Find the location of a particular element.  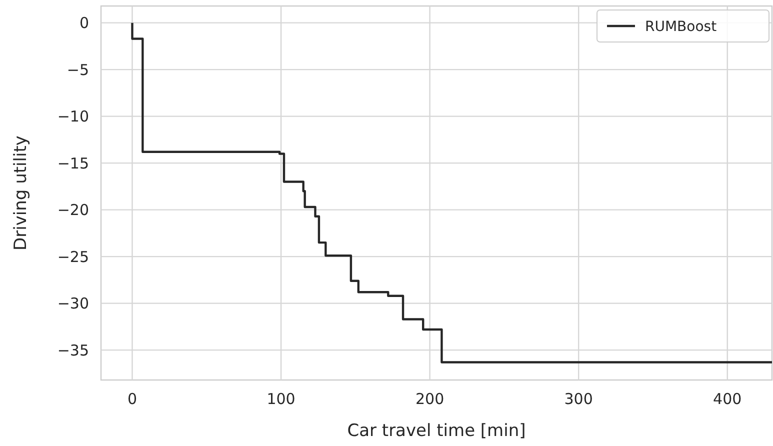

y-tick-label: −20 is located at coordinates (73, 210).